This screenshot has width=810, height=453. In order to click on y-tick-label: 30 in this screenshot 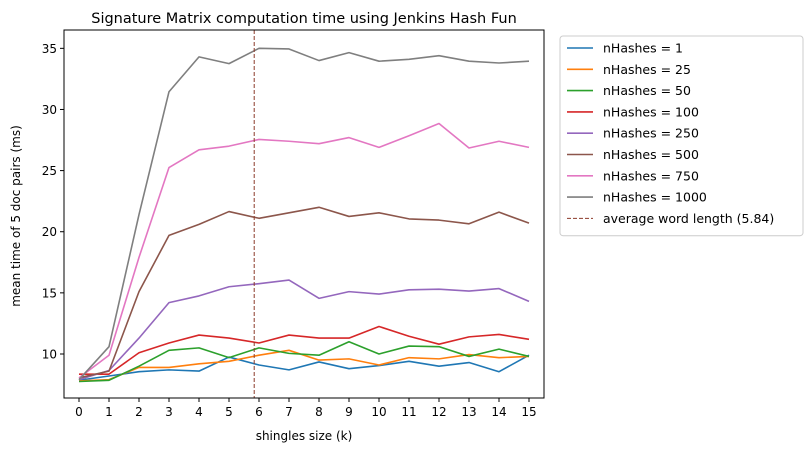, I will do `click(49, 110)`.